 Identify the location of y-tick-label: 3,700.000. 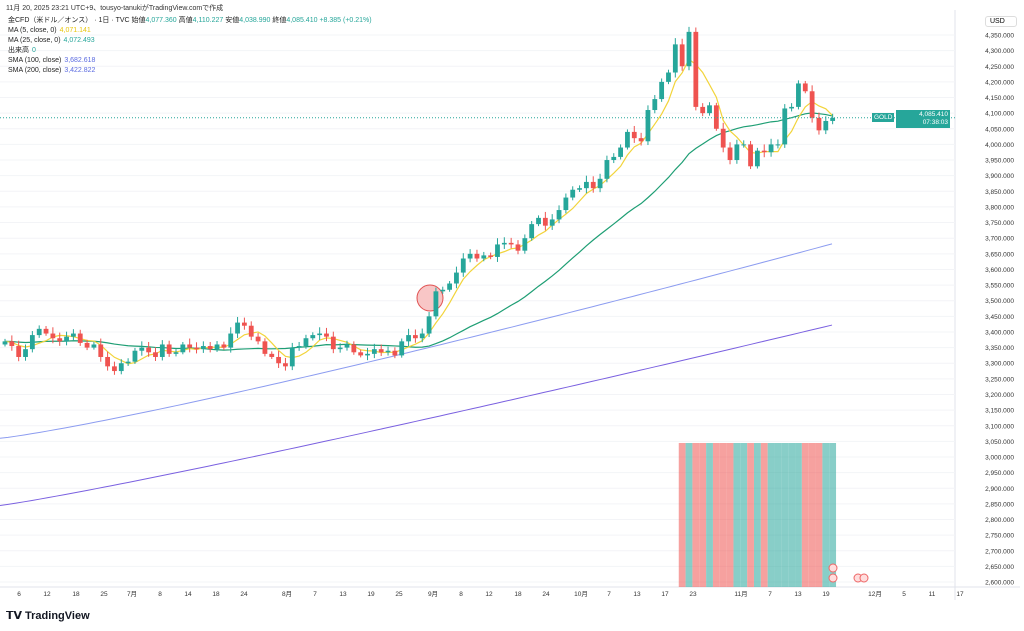
(999, 239).